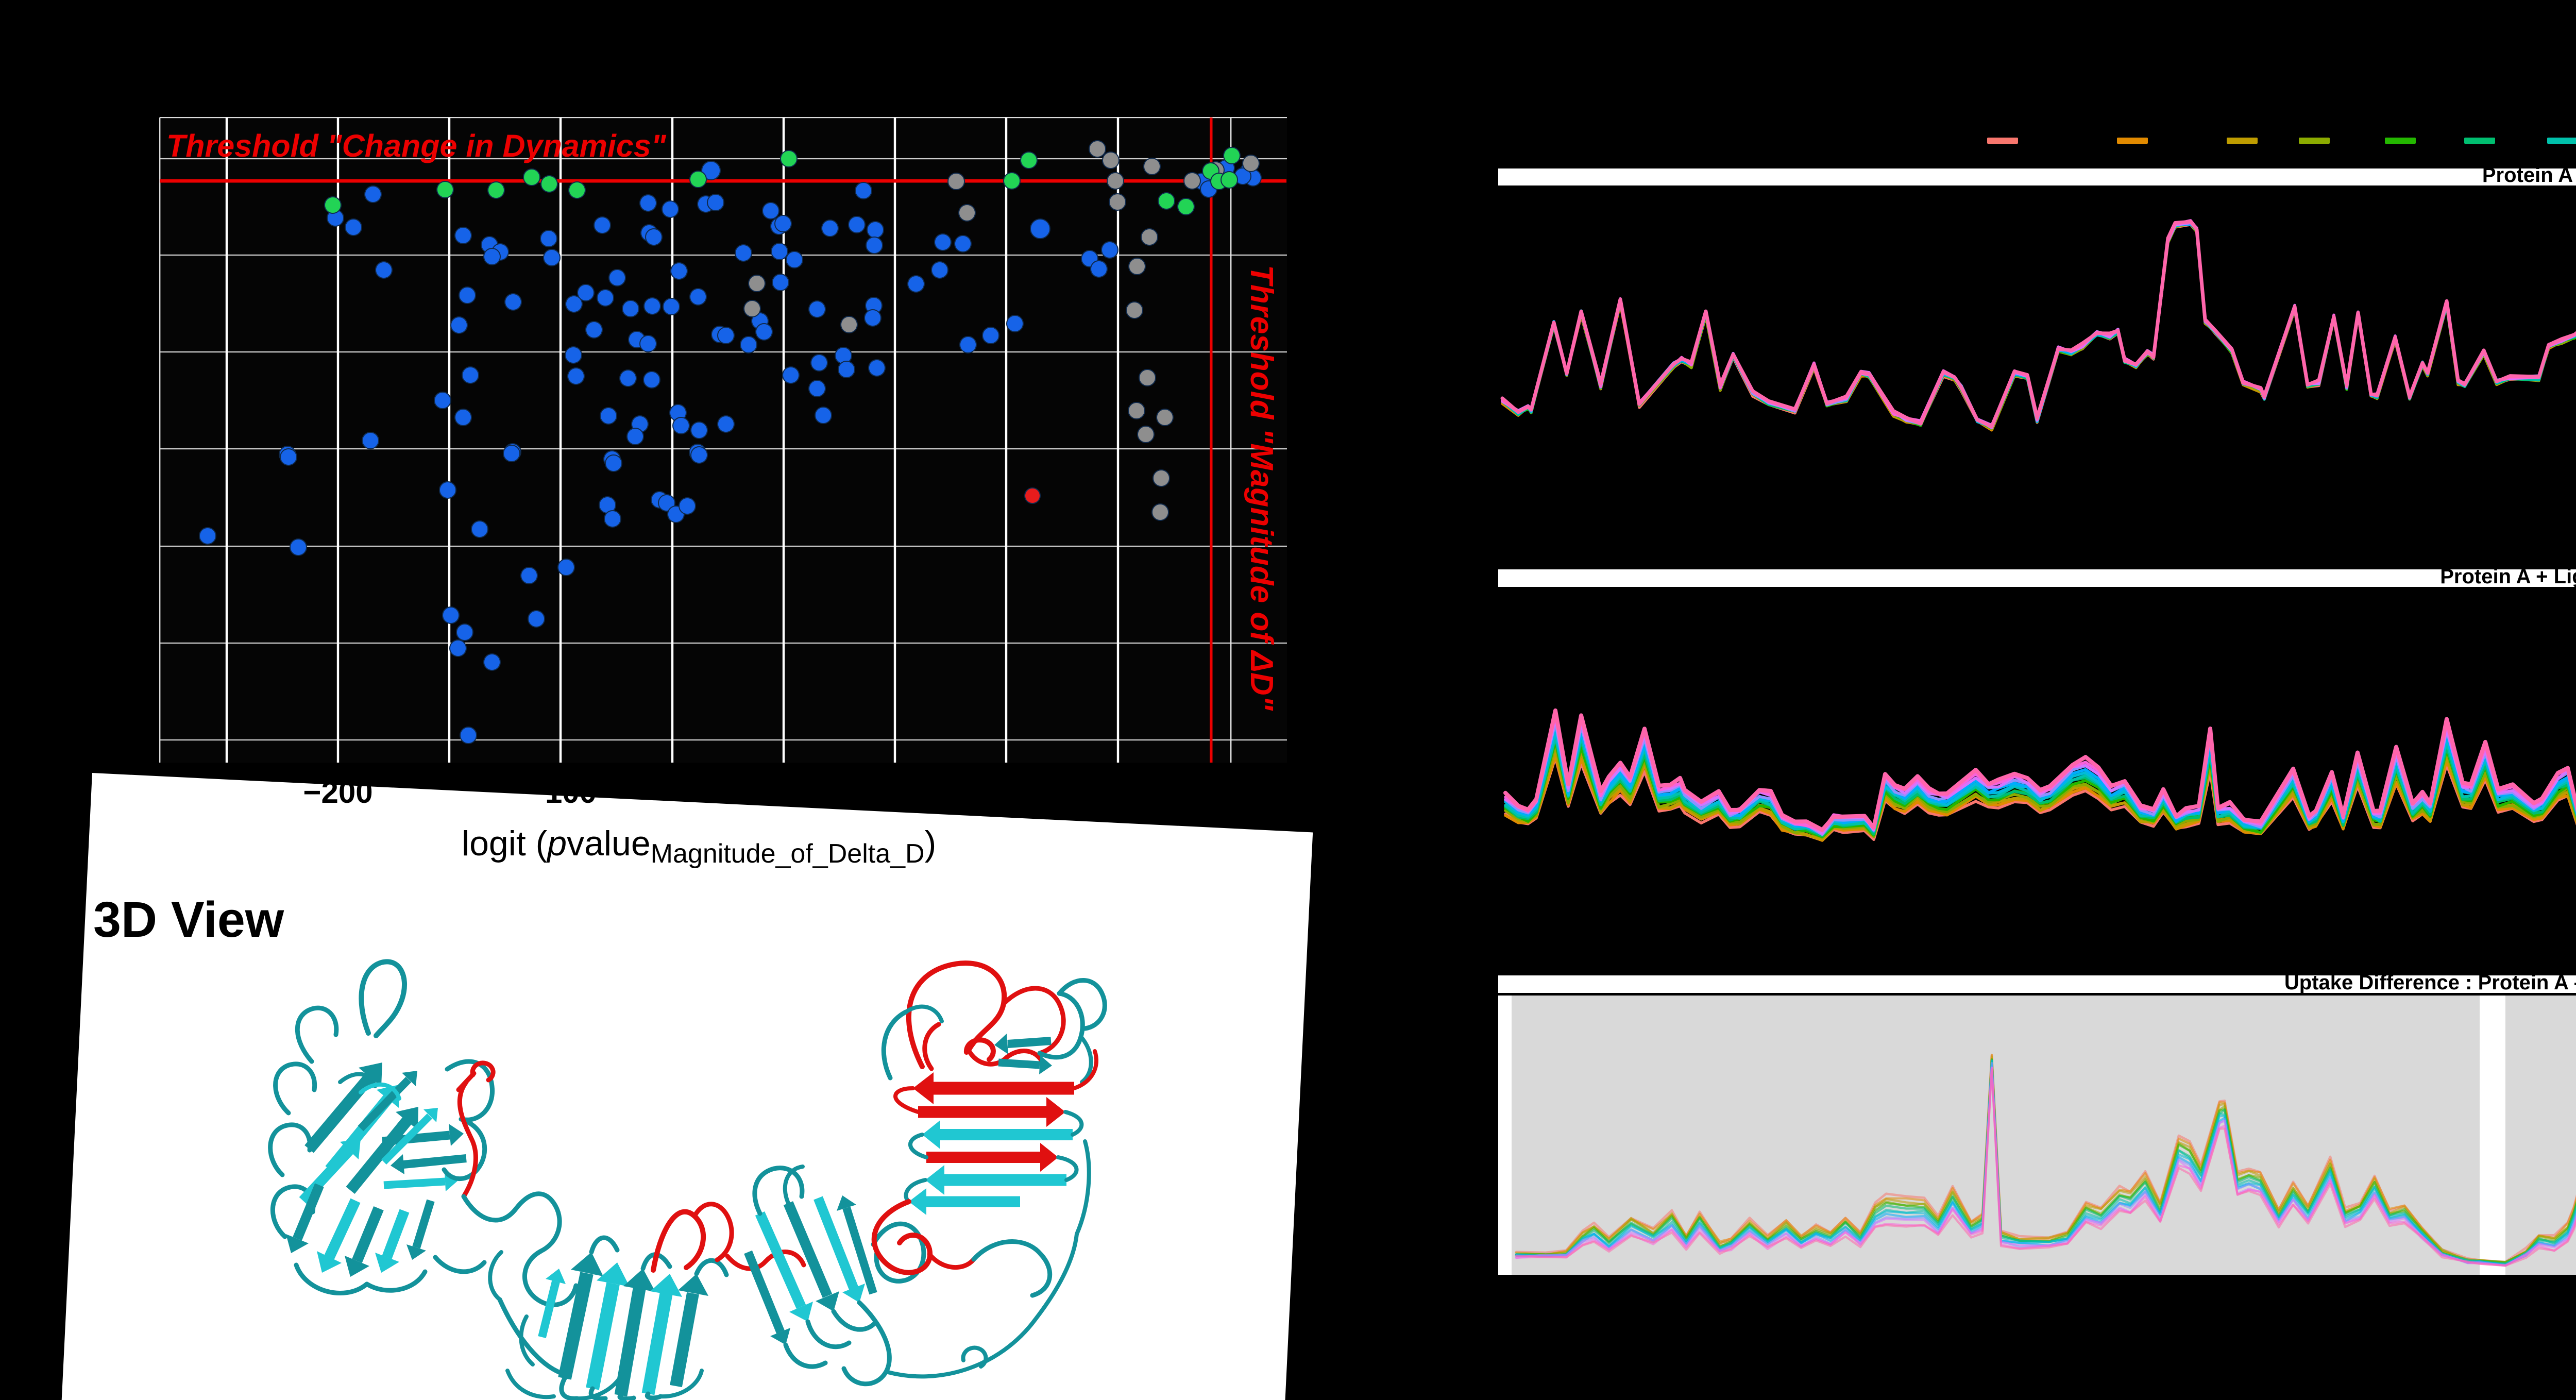  Describe the element at coordinates (571, 792) in the screenshot. I see `svg-text: 100` at that location.